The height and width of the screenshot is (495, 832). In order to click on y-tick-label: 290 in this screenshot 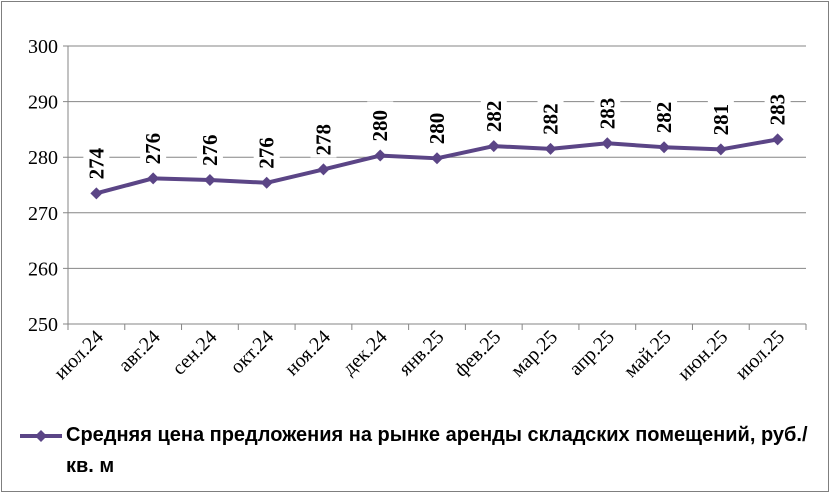, I will do `click(43, 103)`.